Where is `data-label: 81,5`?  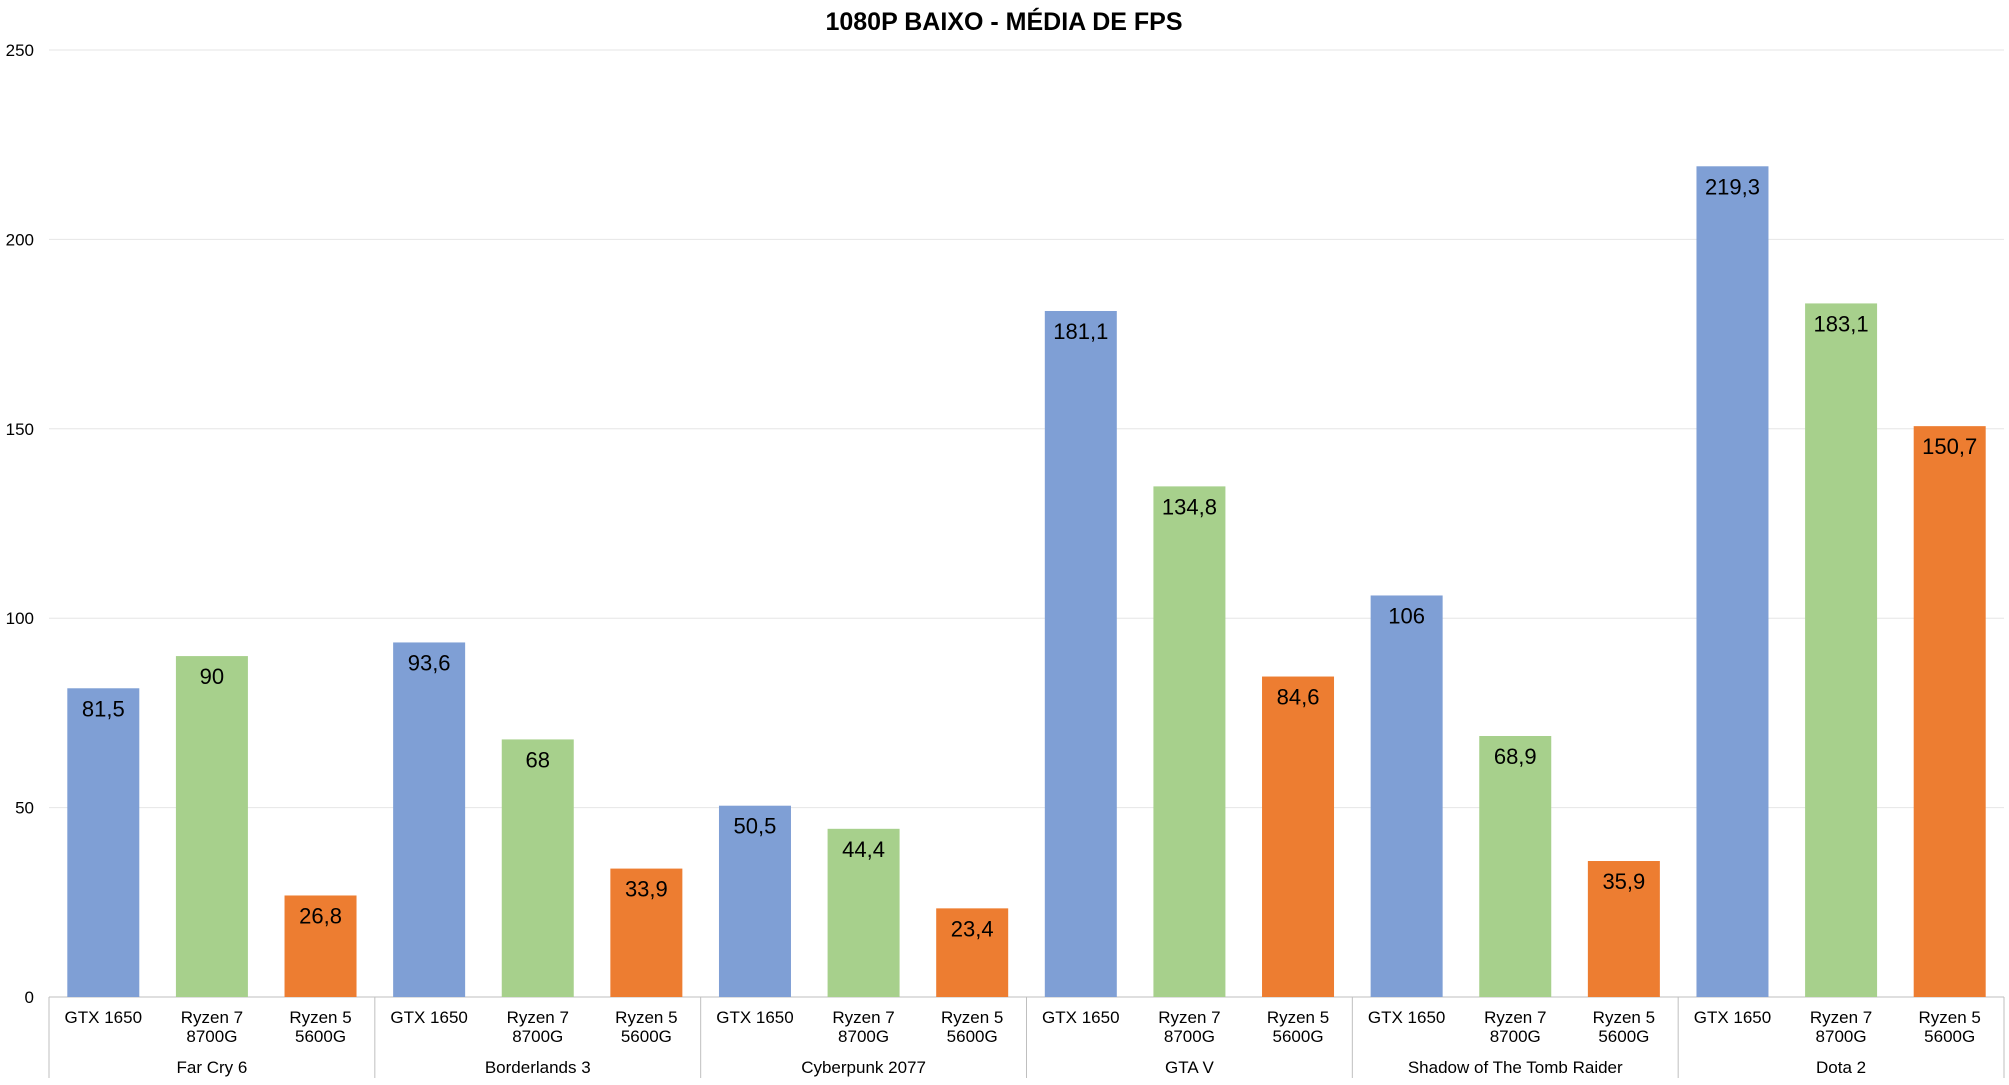
data-label: 81,5 is located at coordinates (103, 708).